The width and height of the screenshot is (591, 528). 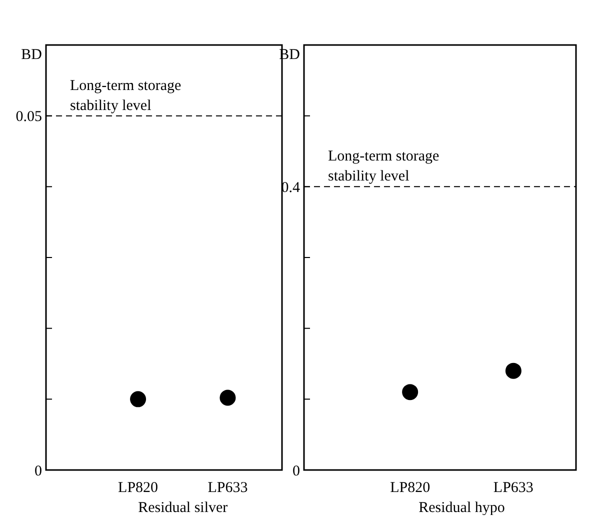 I want to click on y-tick-label: 0.05, so click(x=29, y=117).